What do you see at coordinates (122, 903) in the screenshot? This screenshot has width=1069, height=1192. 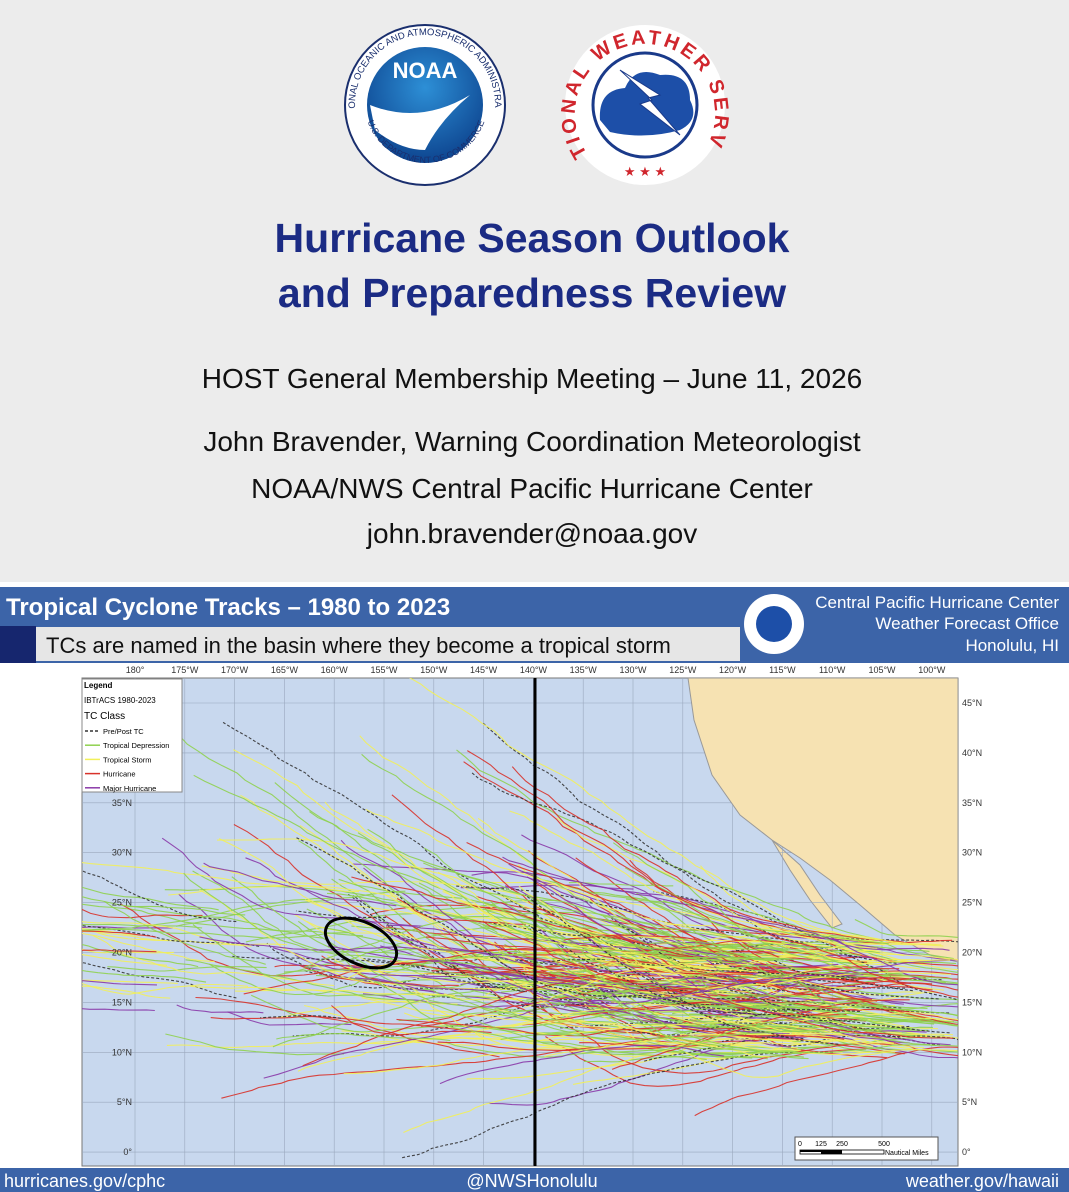 I see `latitude-label: 25°N` at bounding box center [122, 903].